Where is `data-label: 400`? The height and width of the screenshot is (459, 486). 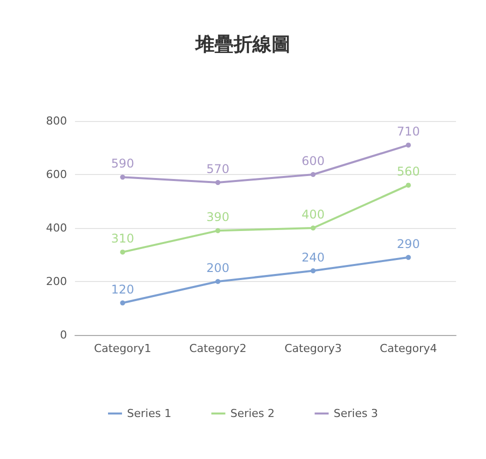
data-label: 400 is located at coordinates (313, 215).